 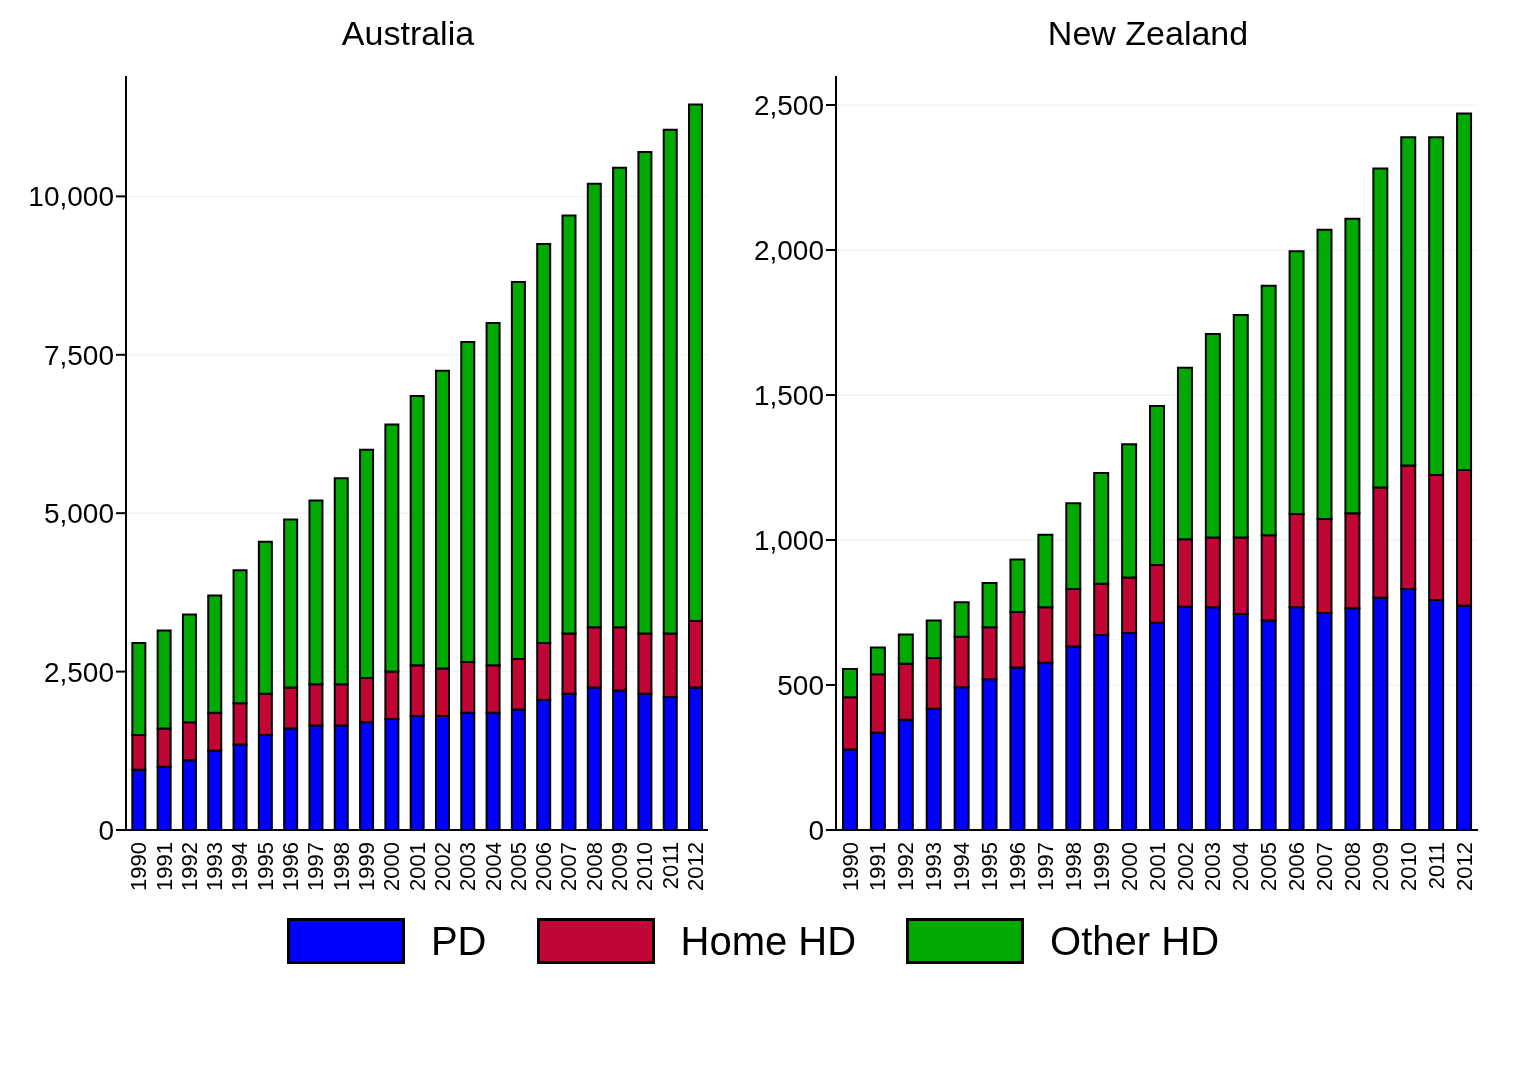 What do you see at coordinates (78, 514) in the screenshot?
I see `y-tick-label: 5,000` at bounding box center [78, 514].